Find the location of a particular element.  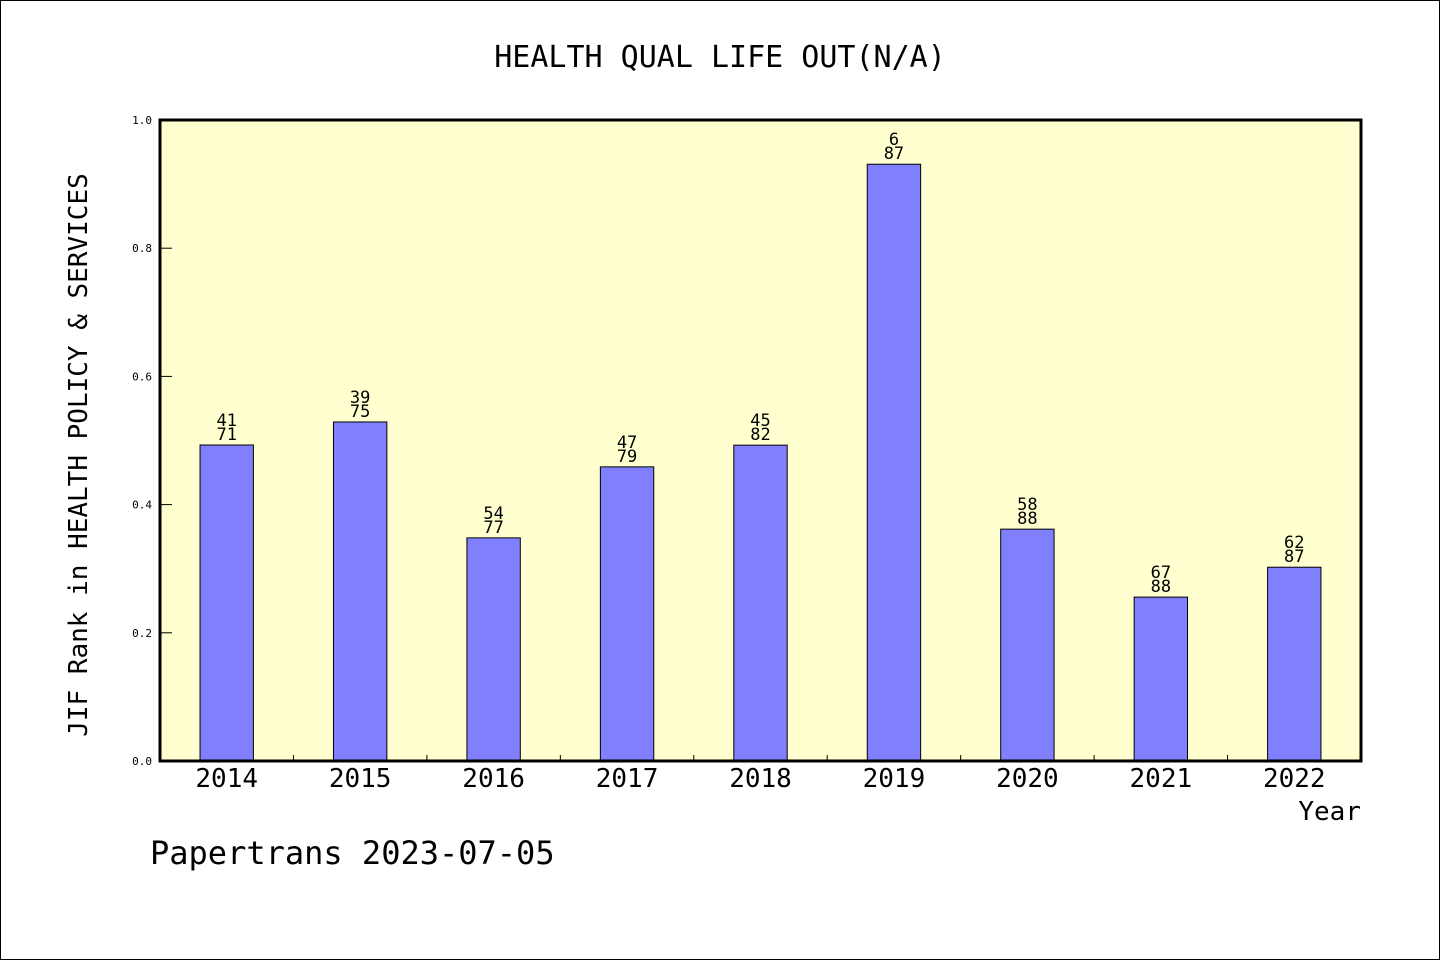

y-axis: 0.0 0.2 0.4 0.6 0.8 1.0 is located at coordinates (152, 441).